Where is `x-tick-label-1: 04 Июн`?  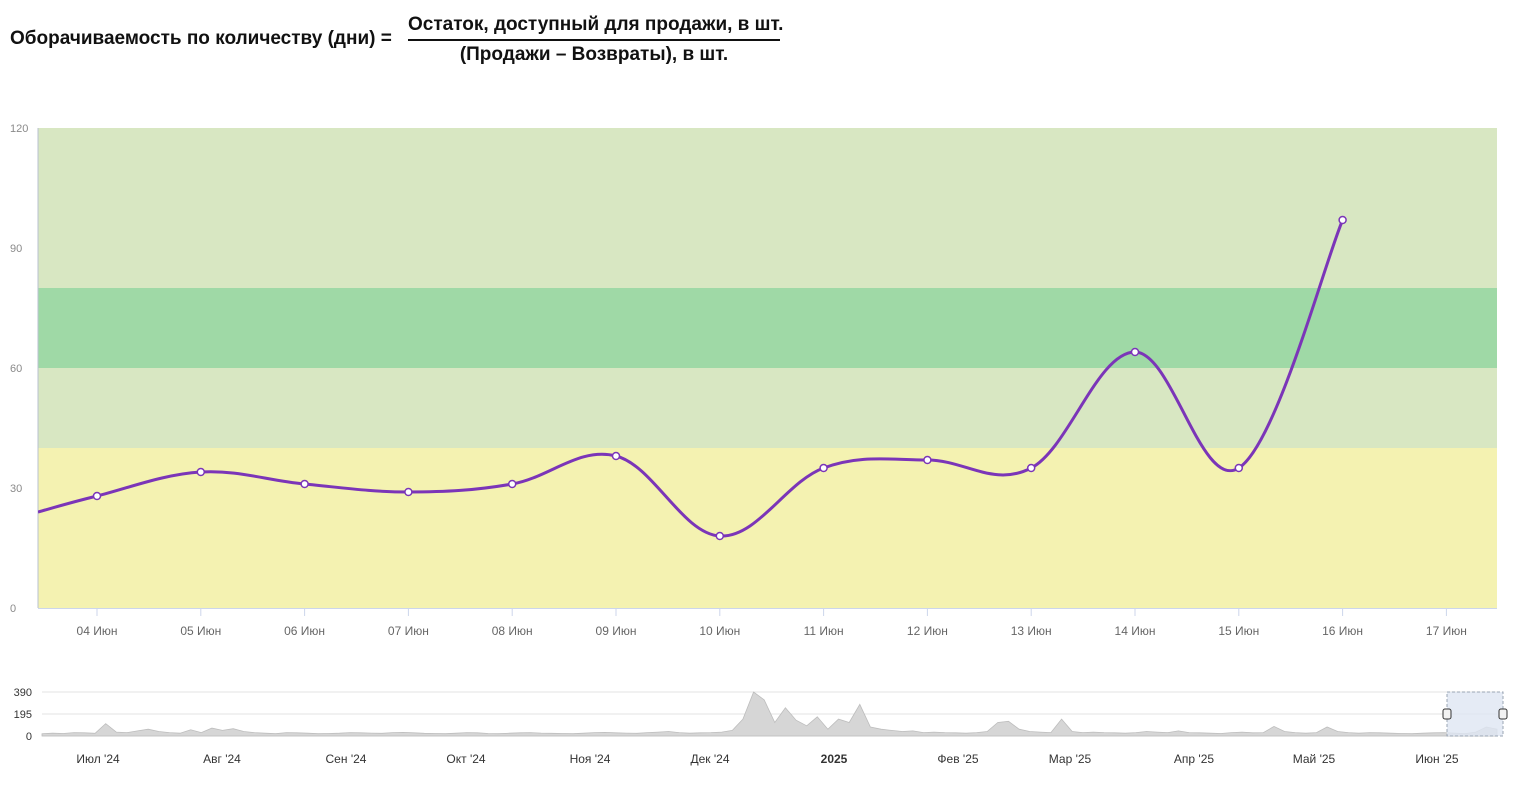 x-tick-label-1: 04 Июн is located at coordinates (97, 631).